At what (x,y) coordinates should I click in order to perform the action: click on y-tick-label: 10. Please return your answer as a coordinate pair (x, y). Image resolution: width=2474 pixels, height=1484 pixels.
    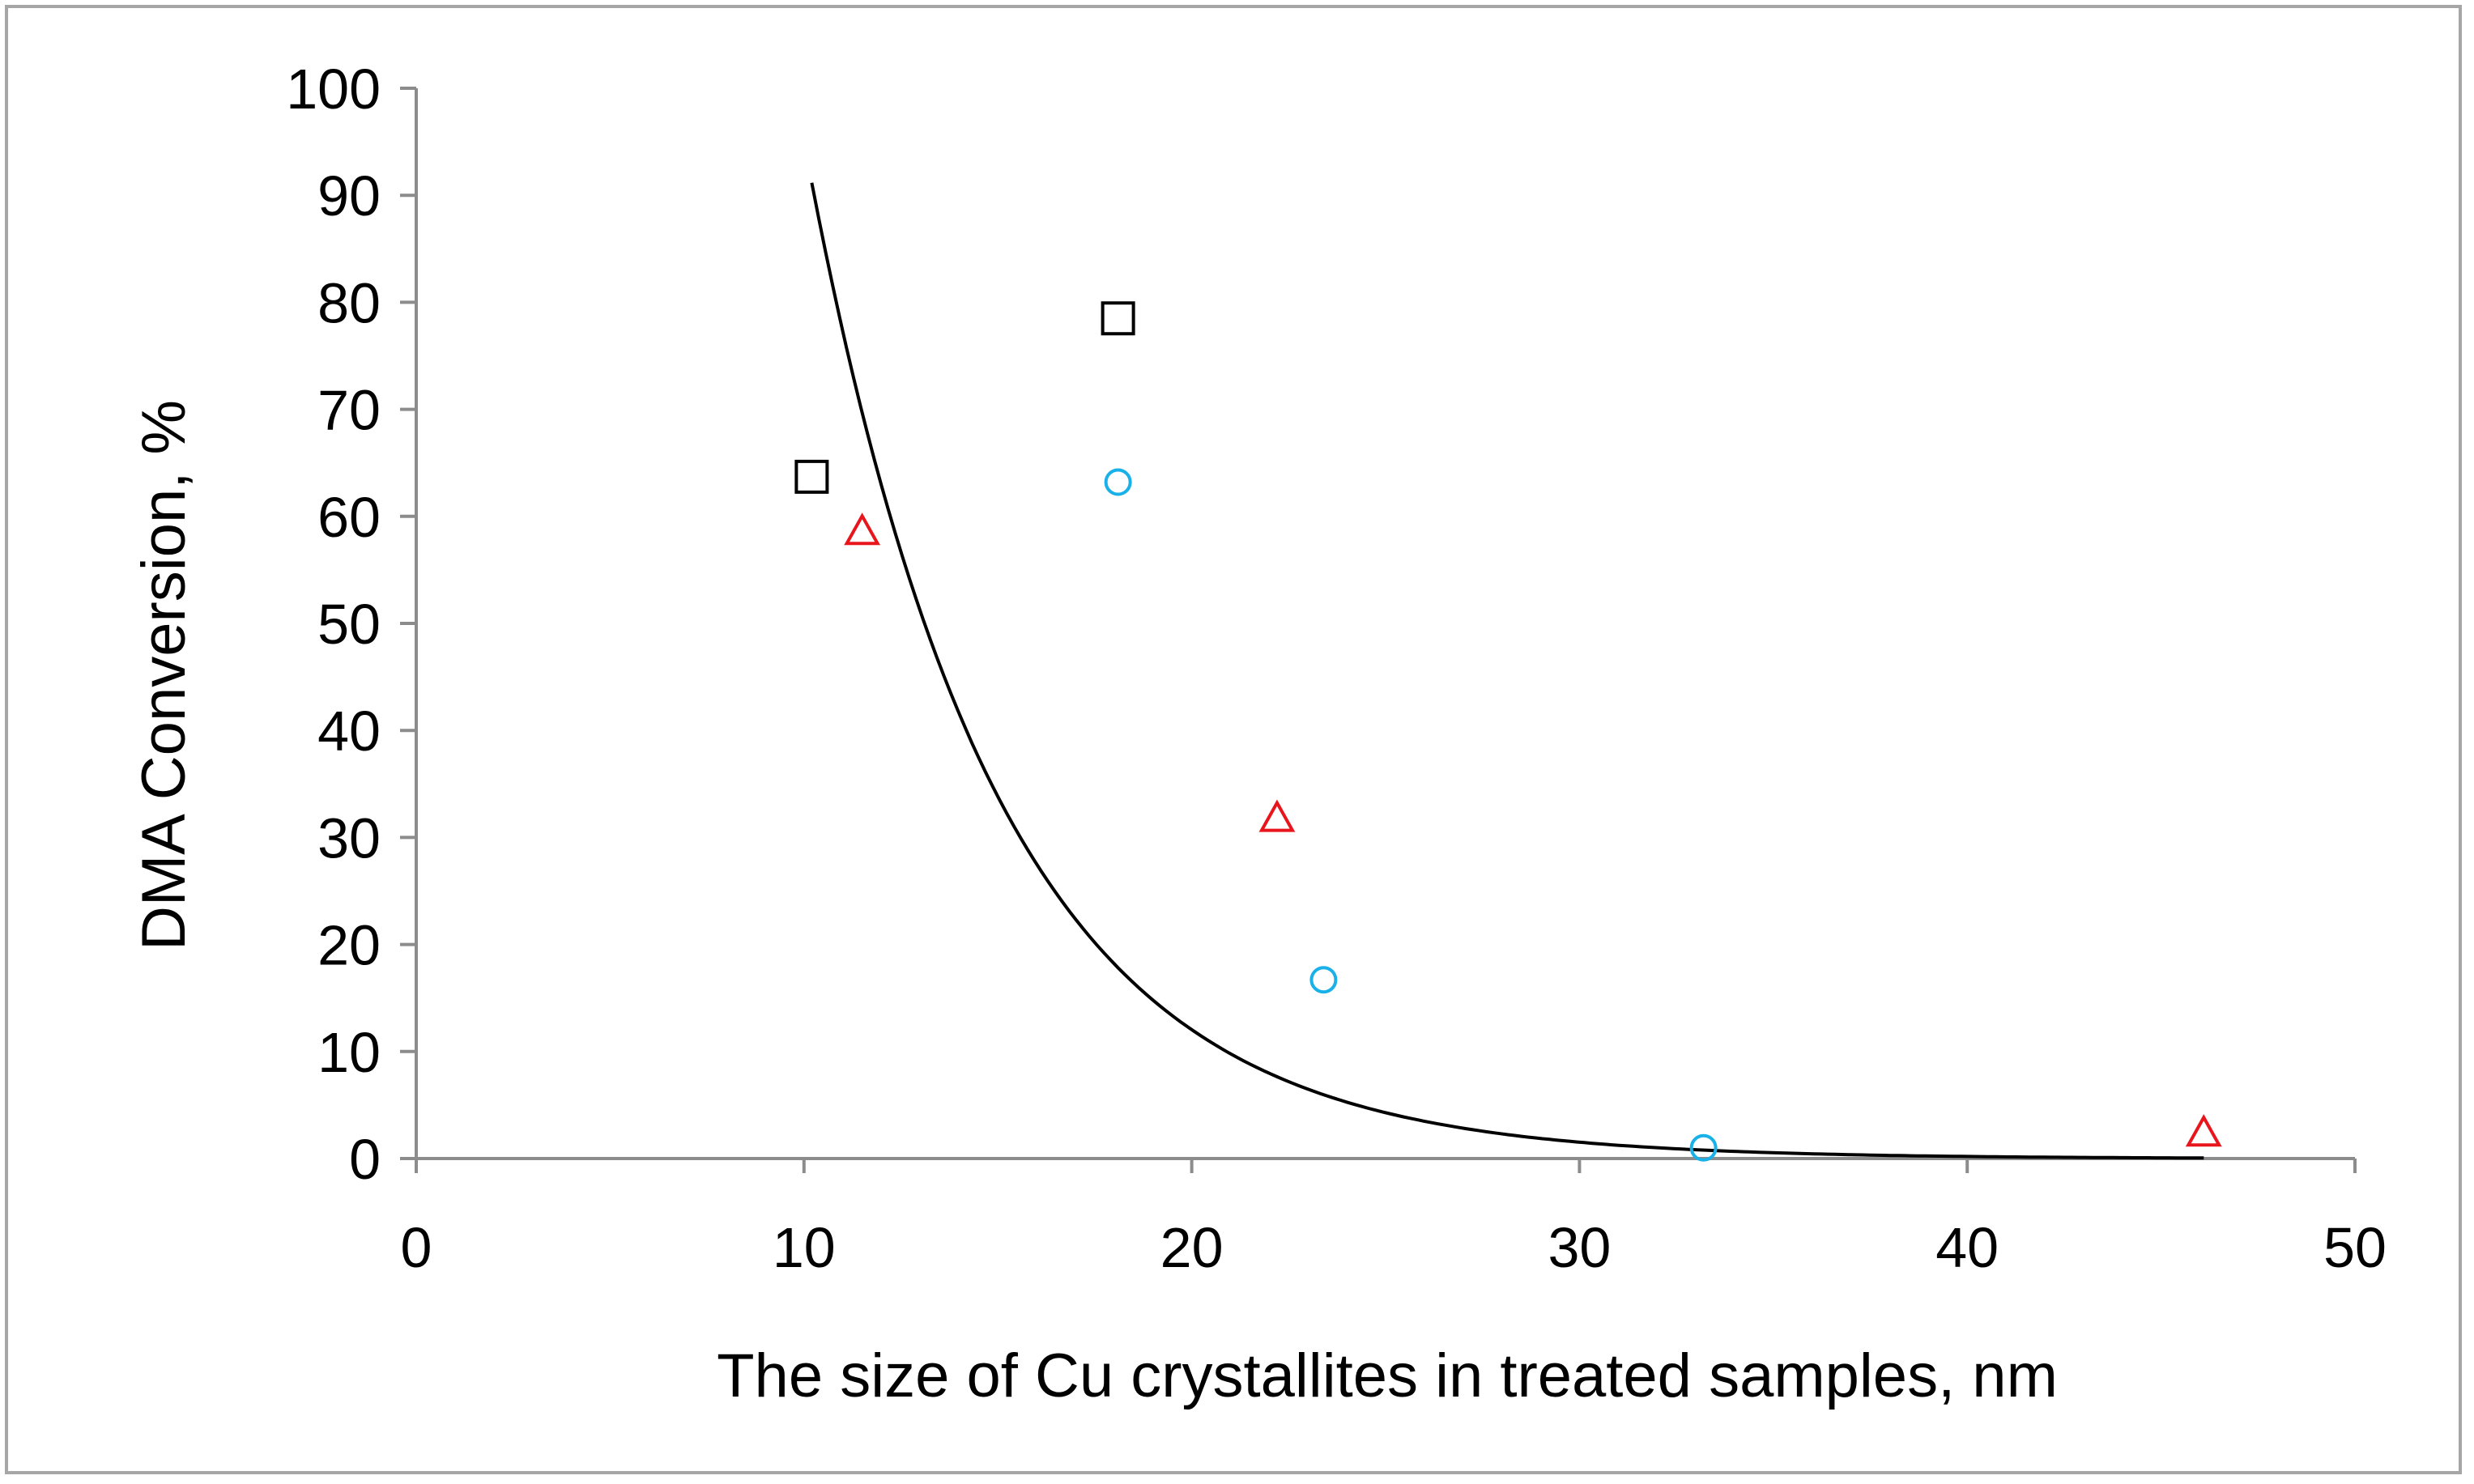
    Looking at the image, I should click on (349, 1052).